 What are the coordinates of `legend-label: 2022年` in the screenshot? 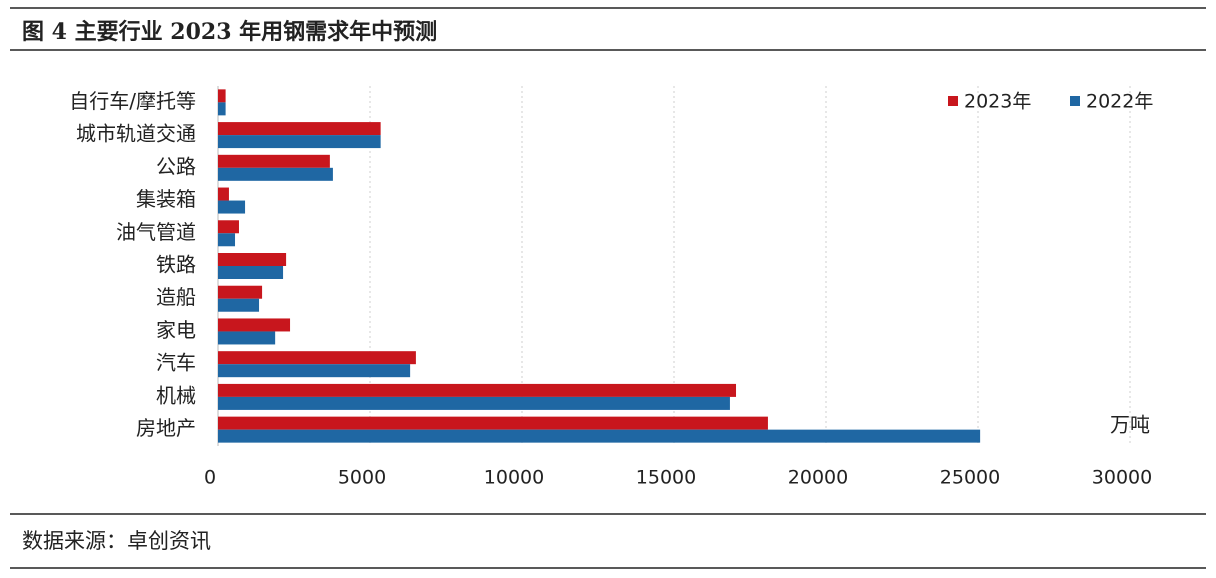 It's located at (1119, 102).